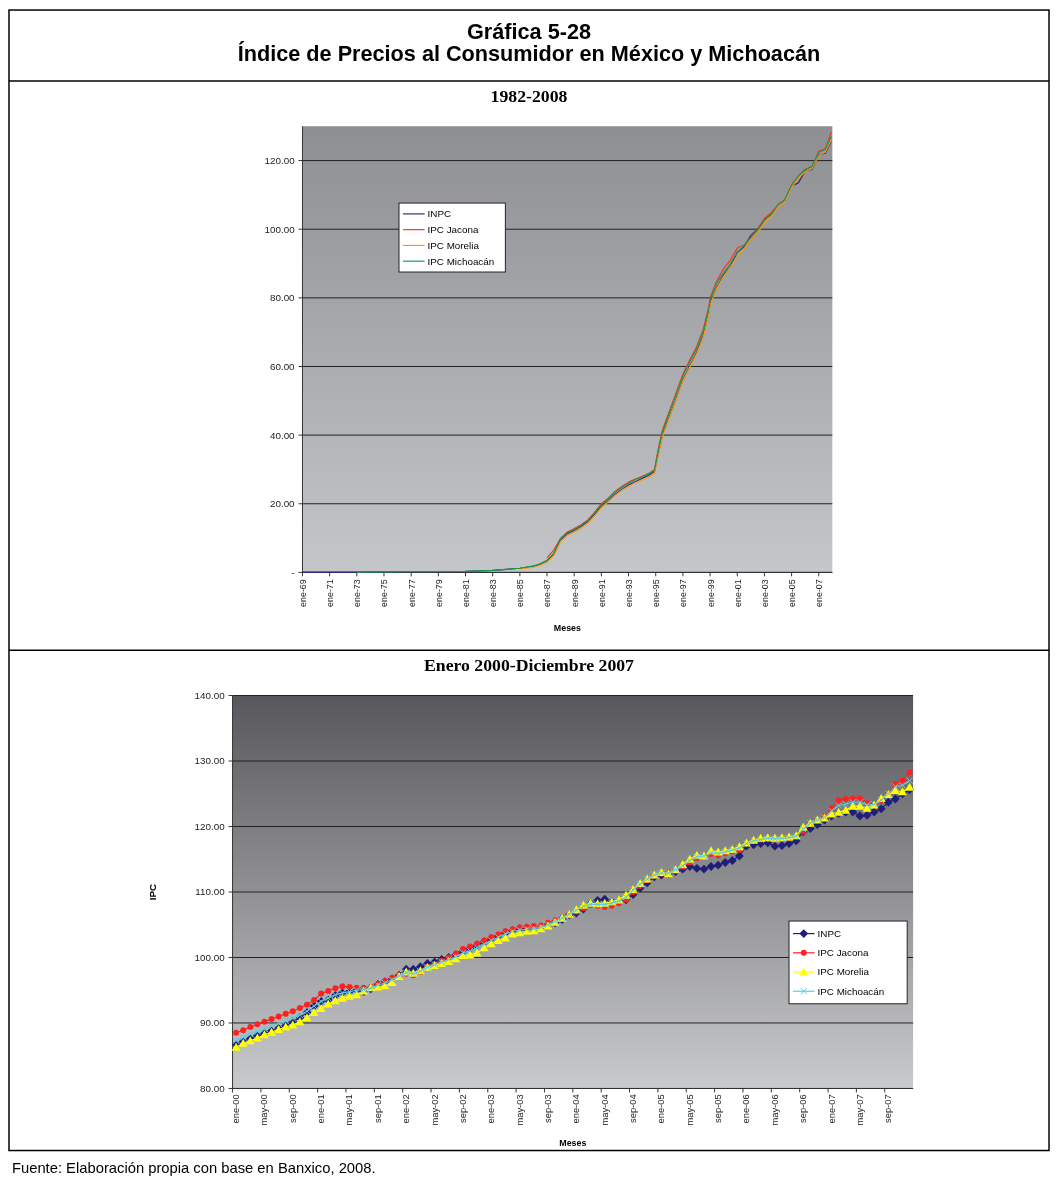 This screenshot has width=1058, height=1197. I want to click on x-tick-label: ene-69, so click(302, 593).